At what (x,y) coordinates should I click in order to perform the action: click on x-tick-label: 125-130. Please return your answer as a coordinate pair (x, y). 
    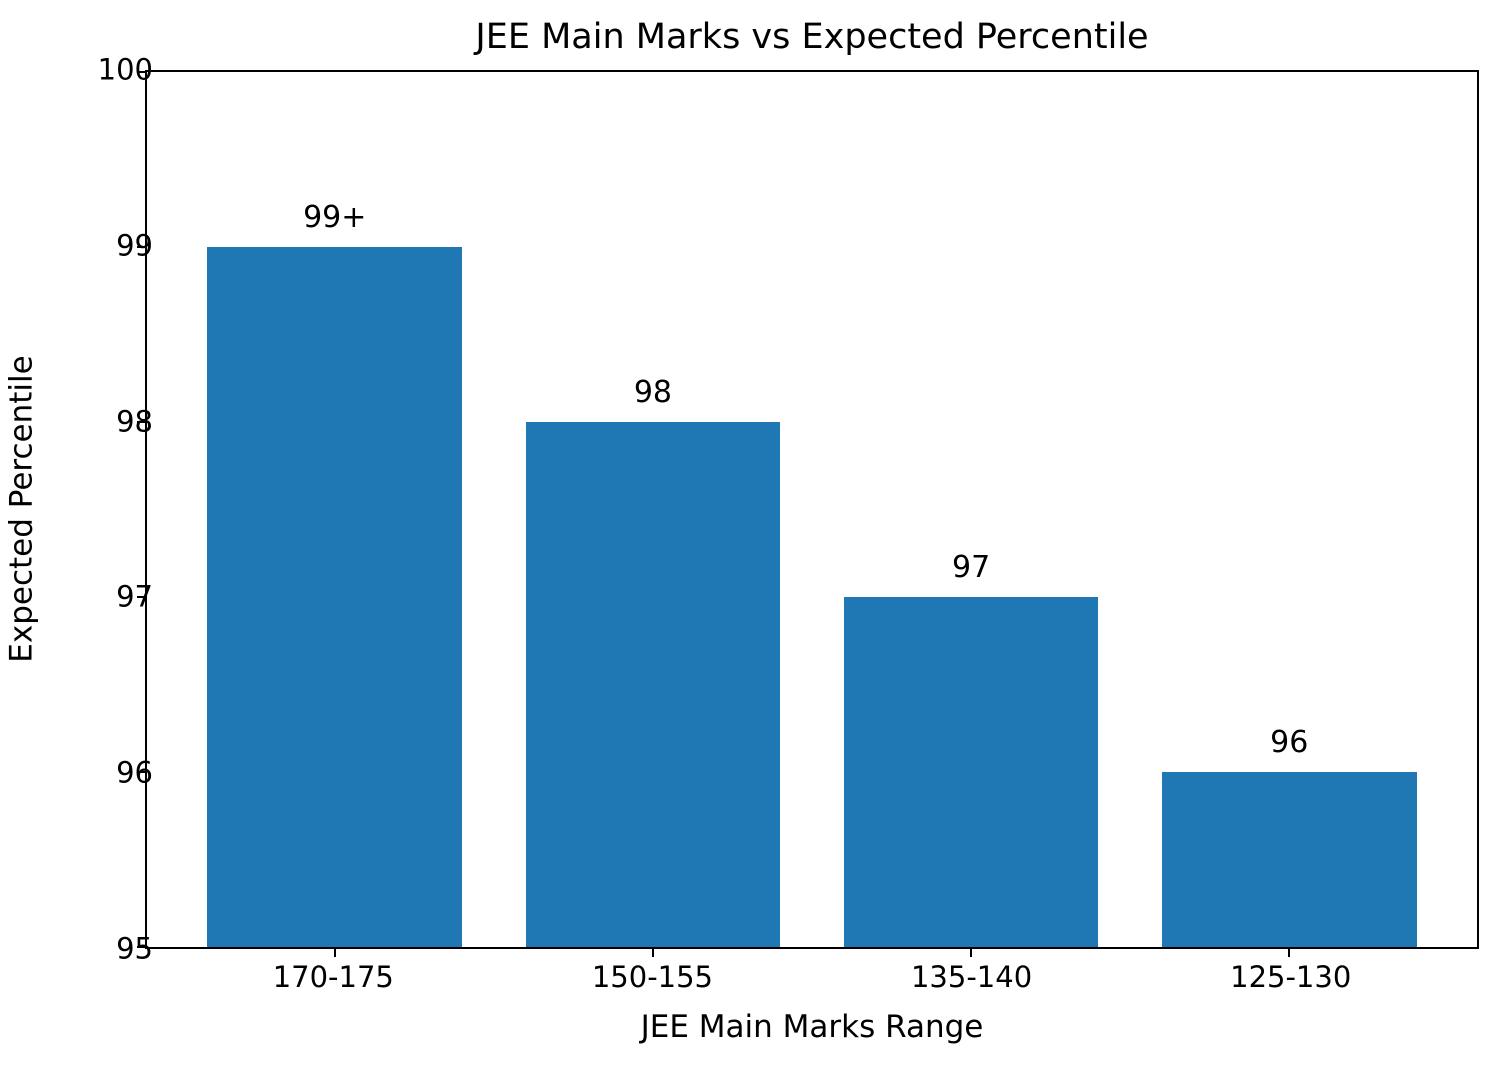
    Looking at the image, I should click on (1291, 977).